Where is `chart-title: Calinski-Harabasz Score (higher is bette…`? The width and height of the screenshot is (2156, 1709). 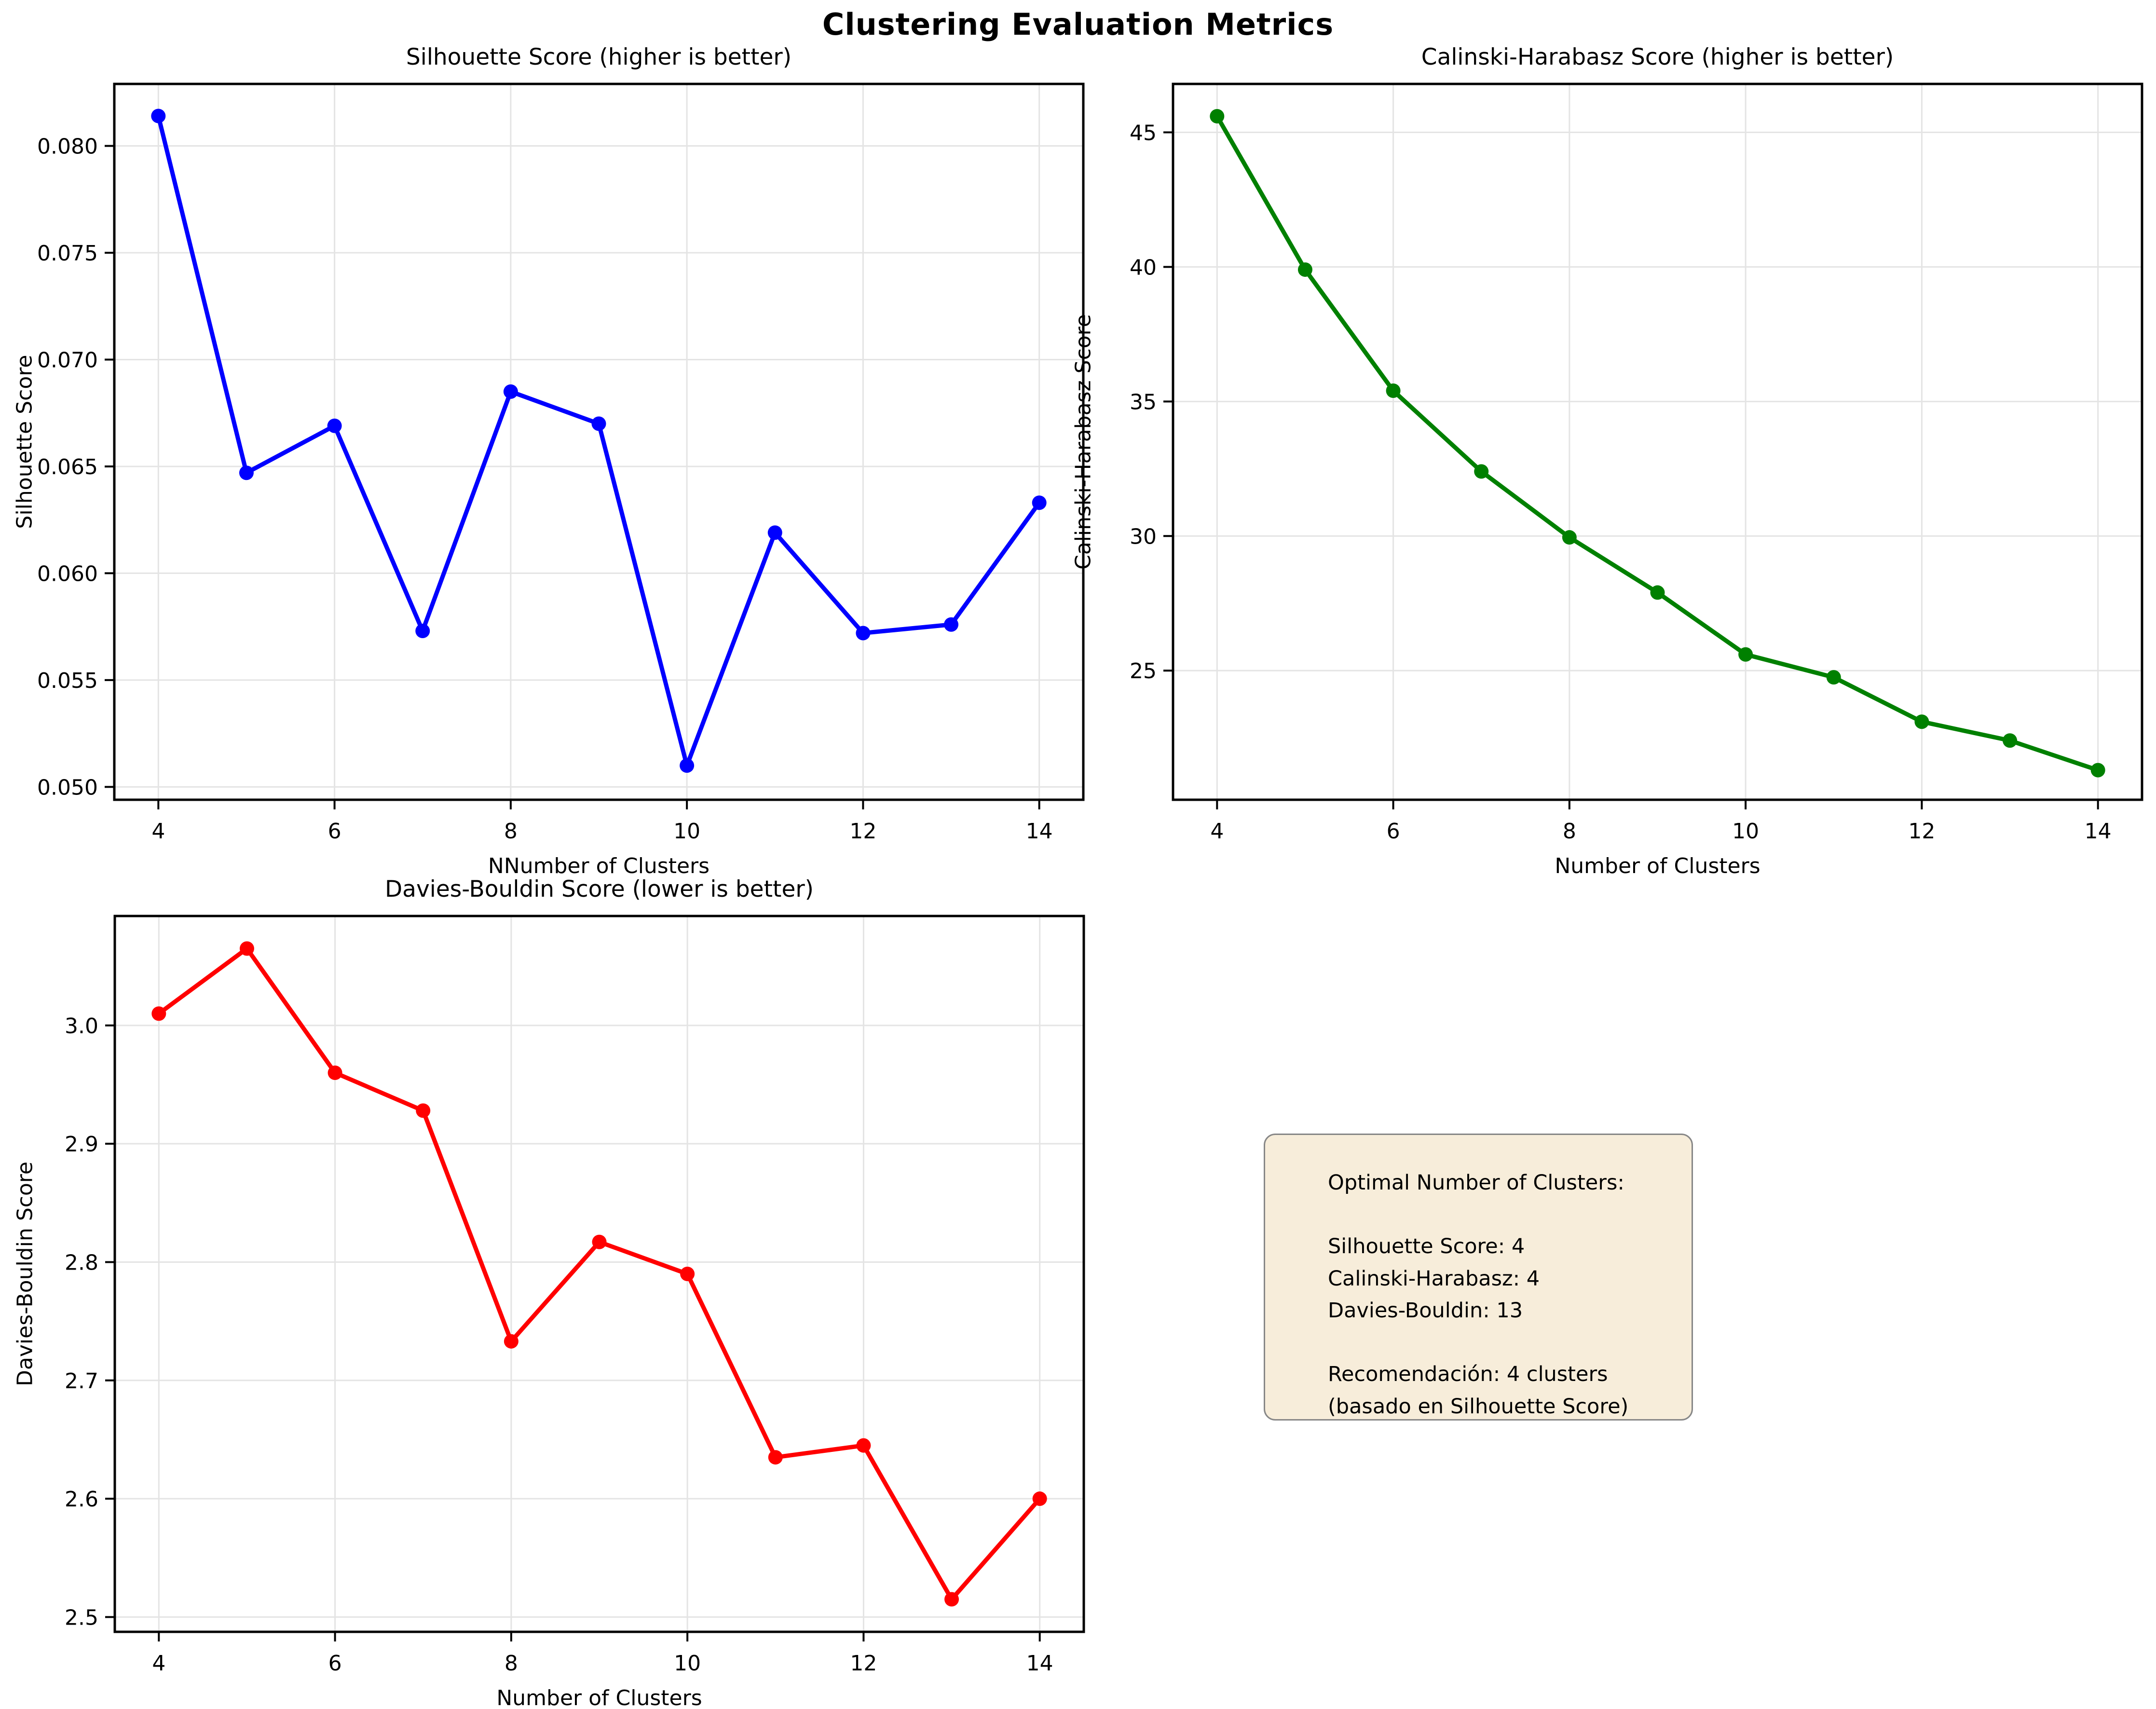 chart-title: Calinski-Harabasz Score (higher is bette… is located at coordinates (1657, 57).